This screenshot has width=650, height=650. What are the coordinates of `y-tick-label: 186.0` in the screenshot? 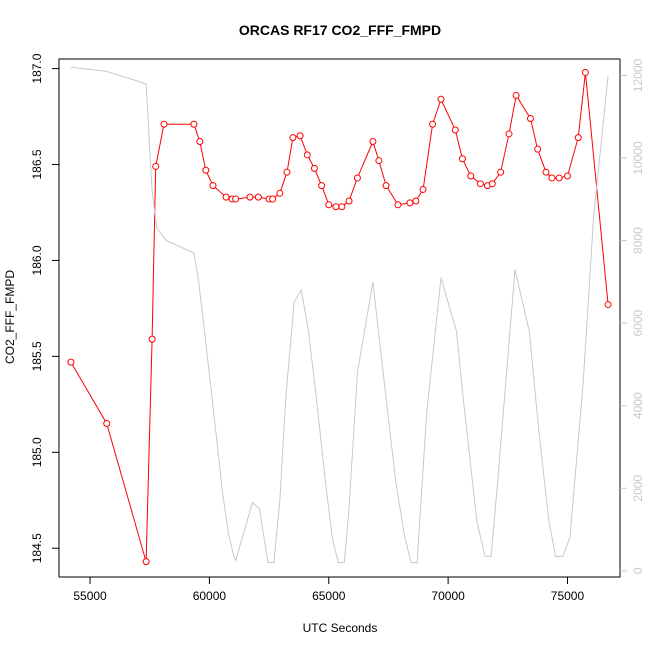 It's located at (37, 260).